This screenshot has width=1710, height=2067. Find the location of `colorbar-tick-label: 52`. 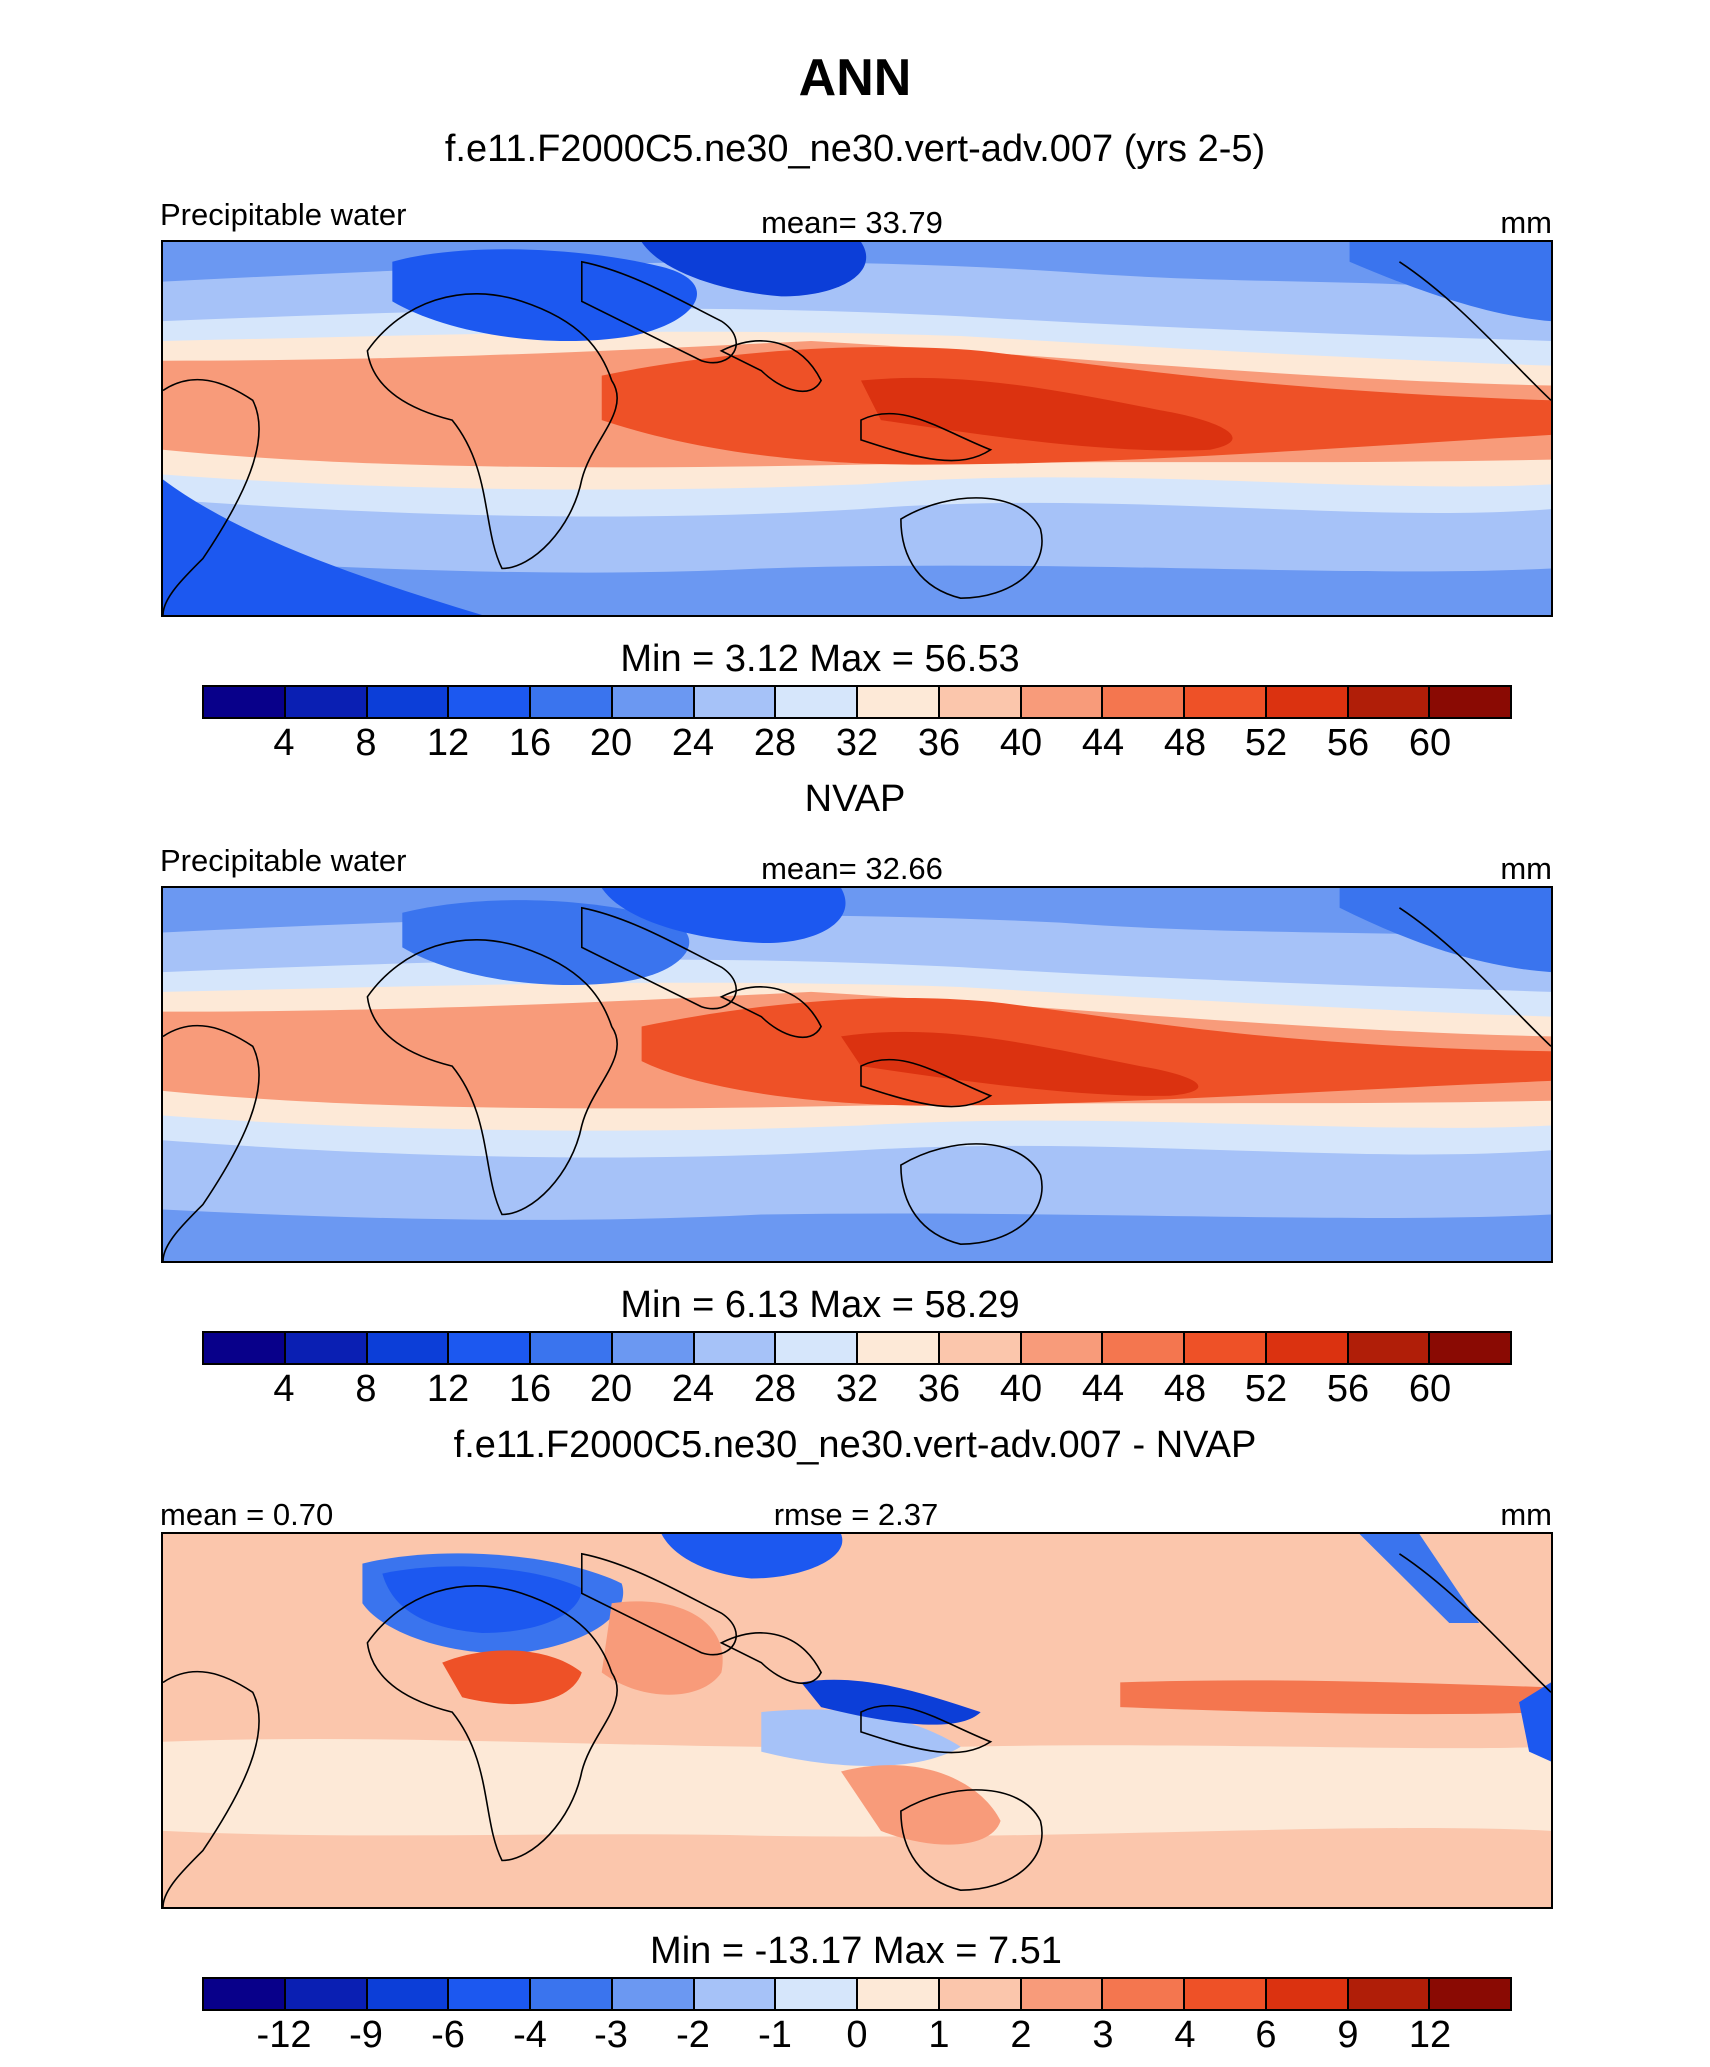

colorbar-tick-label: 52 is located at coordinates (1266, 1389).